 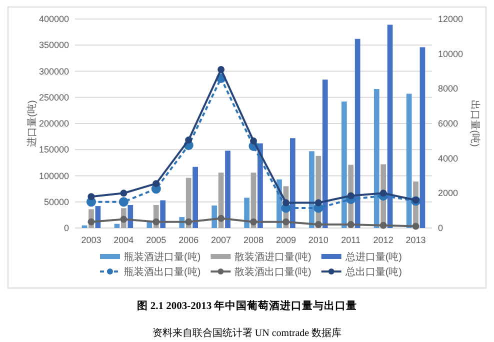 I want to click on x-tick-label: 2010, so click(x=318, y=240).